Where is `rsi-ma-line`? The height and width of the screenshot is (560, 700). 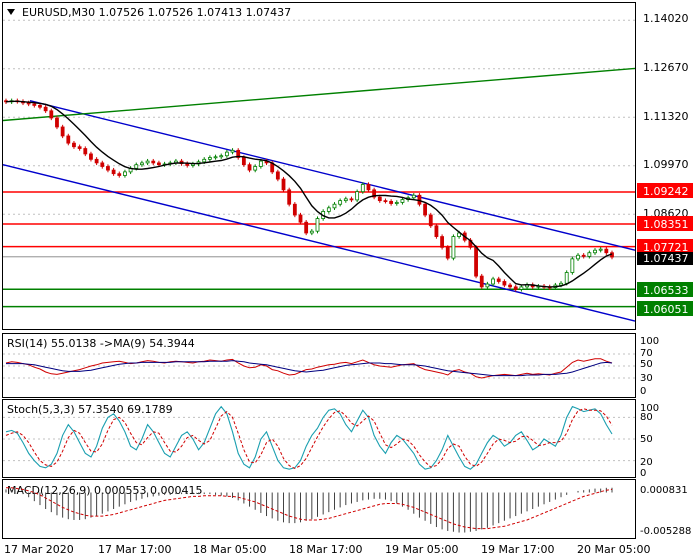
rsi-ma-line is located at coordinates (309, 368).